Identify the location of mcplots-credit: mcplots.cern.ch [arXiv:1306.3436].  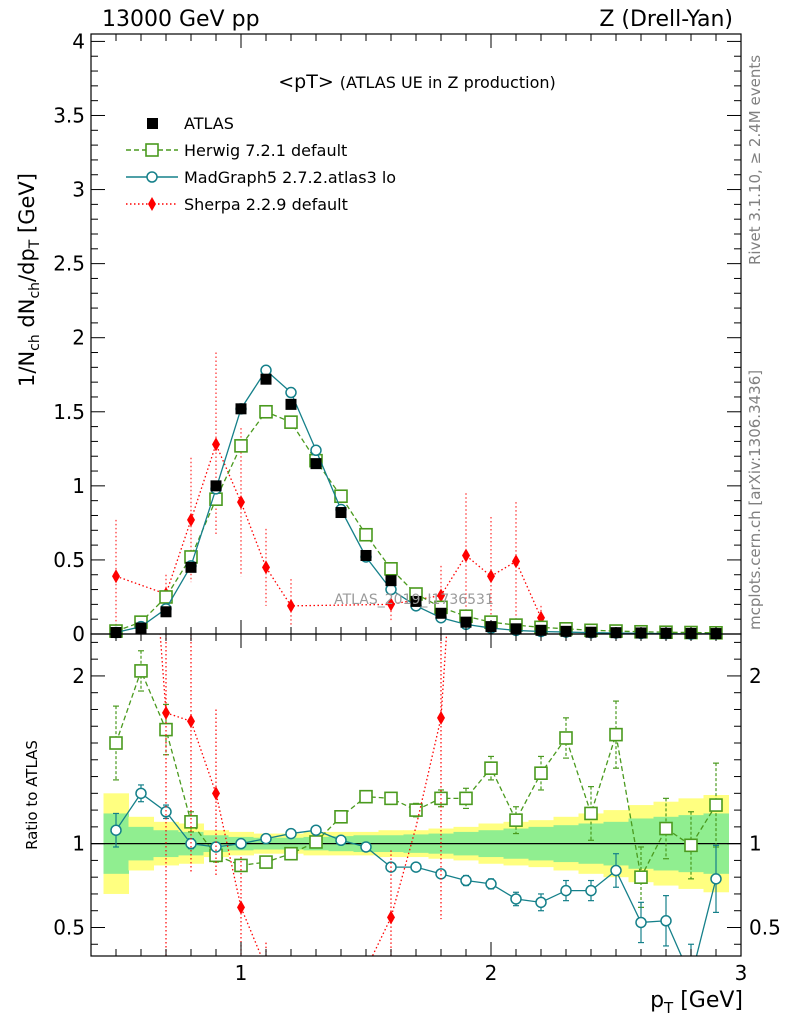
(755, 500).